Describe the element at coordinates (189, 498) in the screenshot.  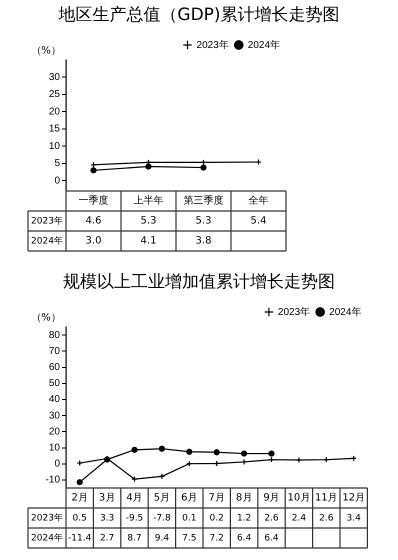
I see `x-tick-label: 6月` at that location.